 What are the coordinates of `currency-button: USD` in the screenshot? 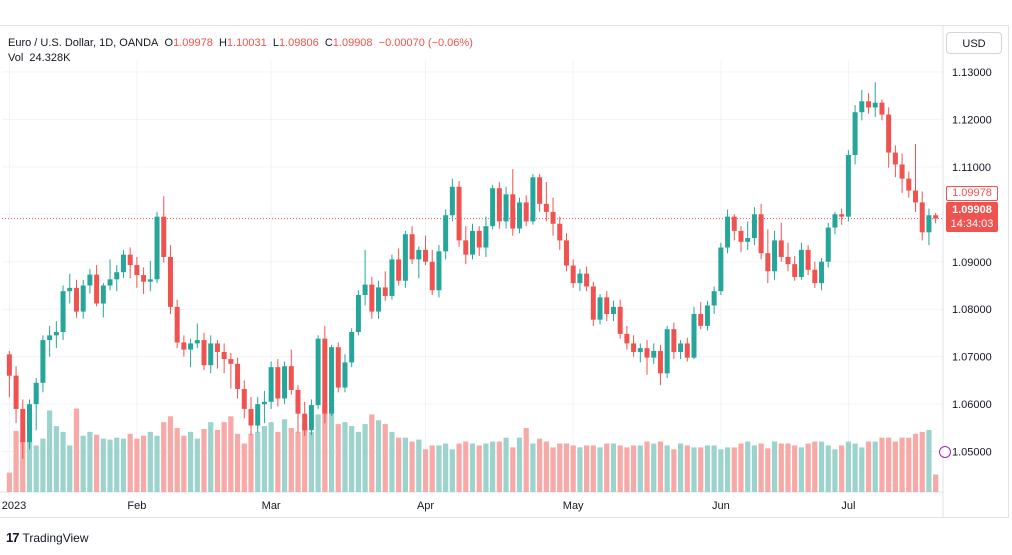 It's located at (974, 43).